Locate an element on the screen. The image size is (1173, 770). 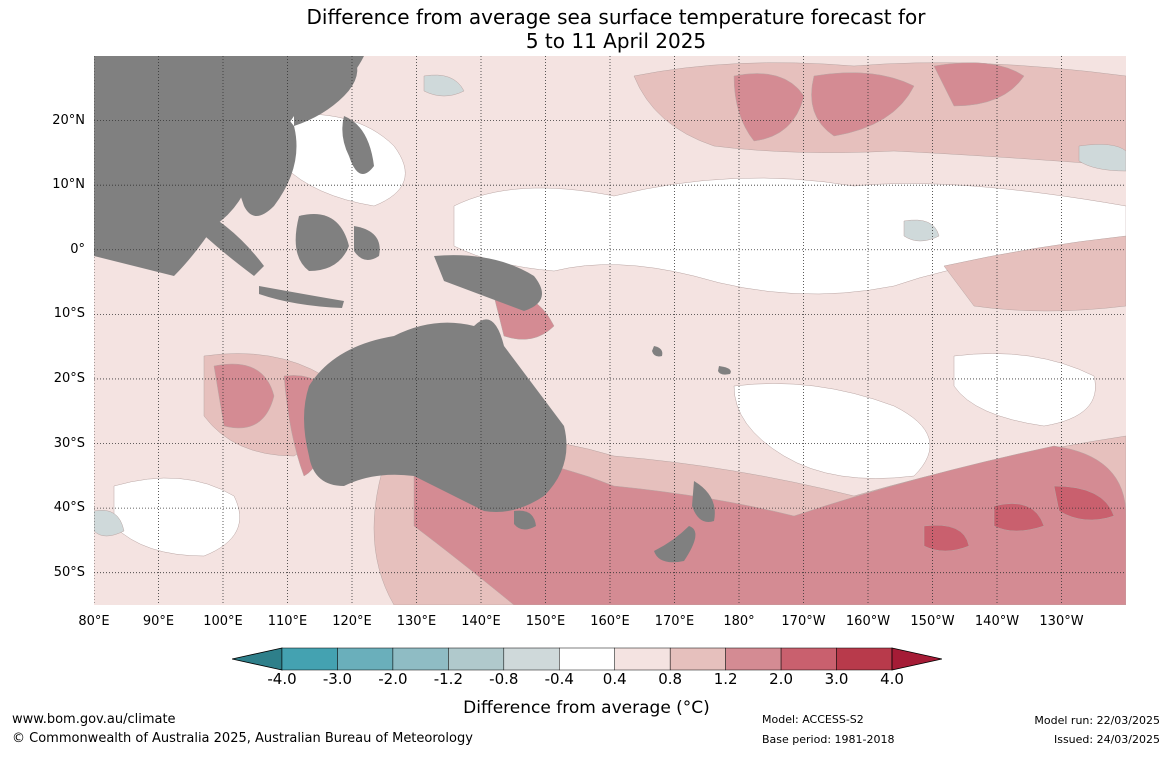
neutral-patch-east is located at coordinates (1024, 390).